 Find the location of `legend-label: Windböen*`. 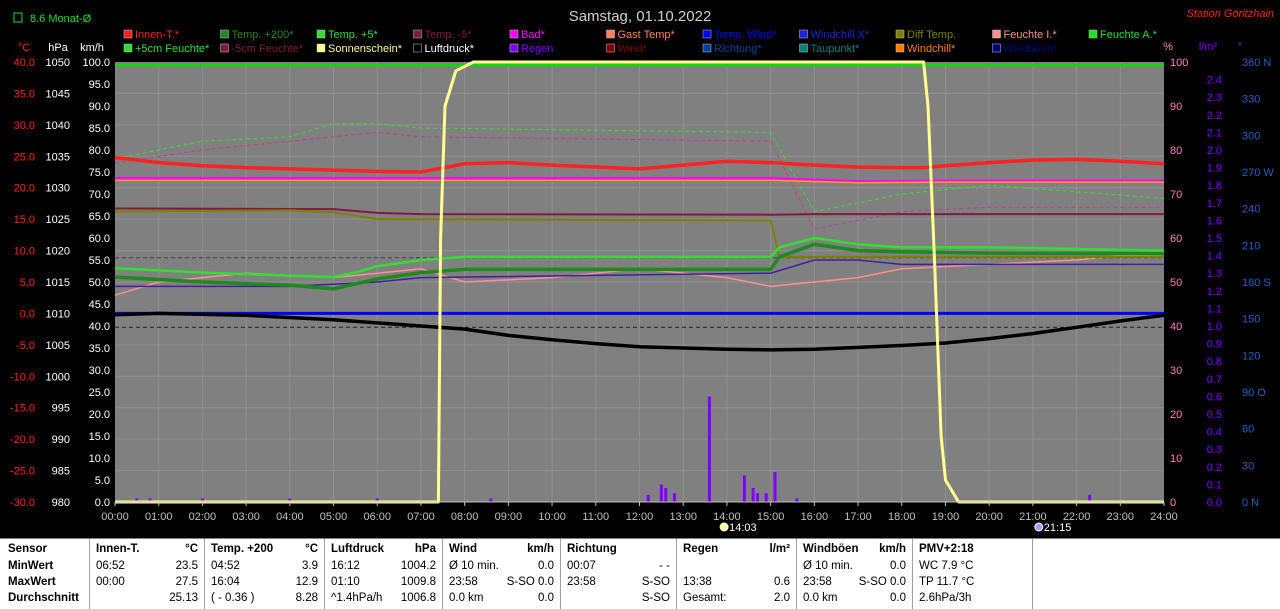

legend-label: Windböen* is located at coordinates (1031, 49).